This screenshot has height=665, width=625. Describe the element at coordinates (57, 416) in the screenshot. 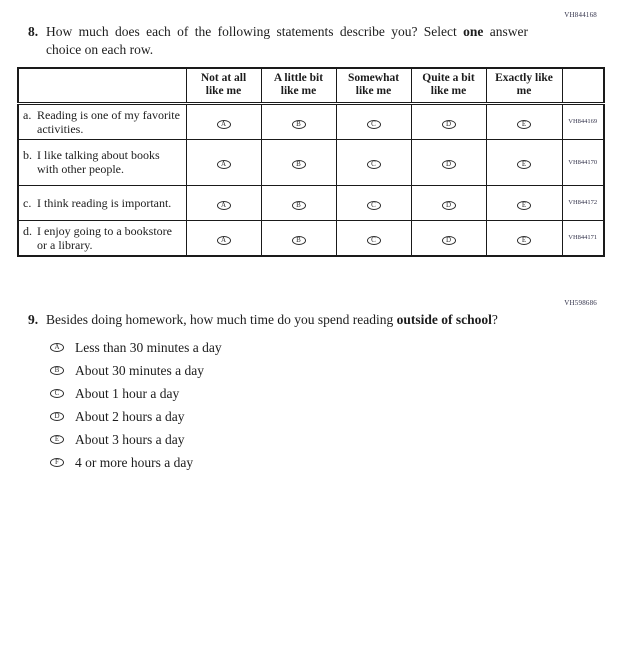

I see `answer-bubble-q9-d: D` at that location.